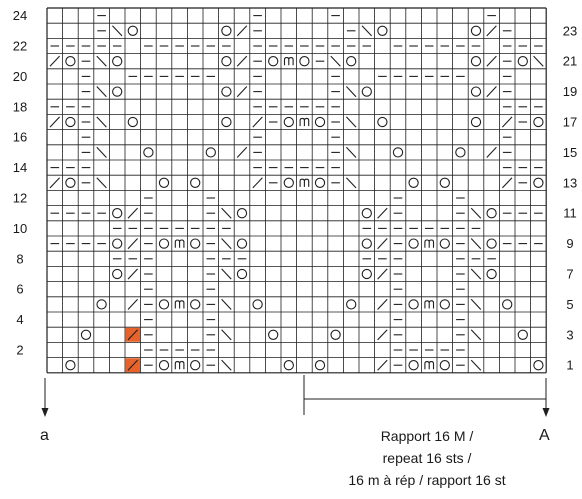 The height and width of the screenshot is (499, 582). What do you see at coordinates (570, 152) in the screenshot?
I see `row-number-right: 15` at bounding box center [570, 152].